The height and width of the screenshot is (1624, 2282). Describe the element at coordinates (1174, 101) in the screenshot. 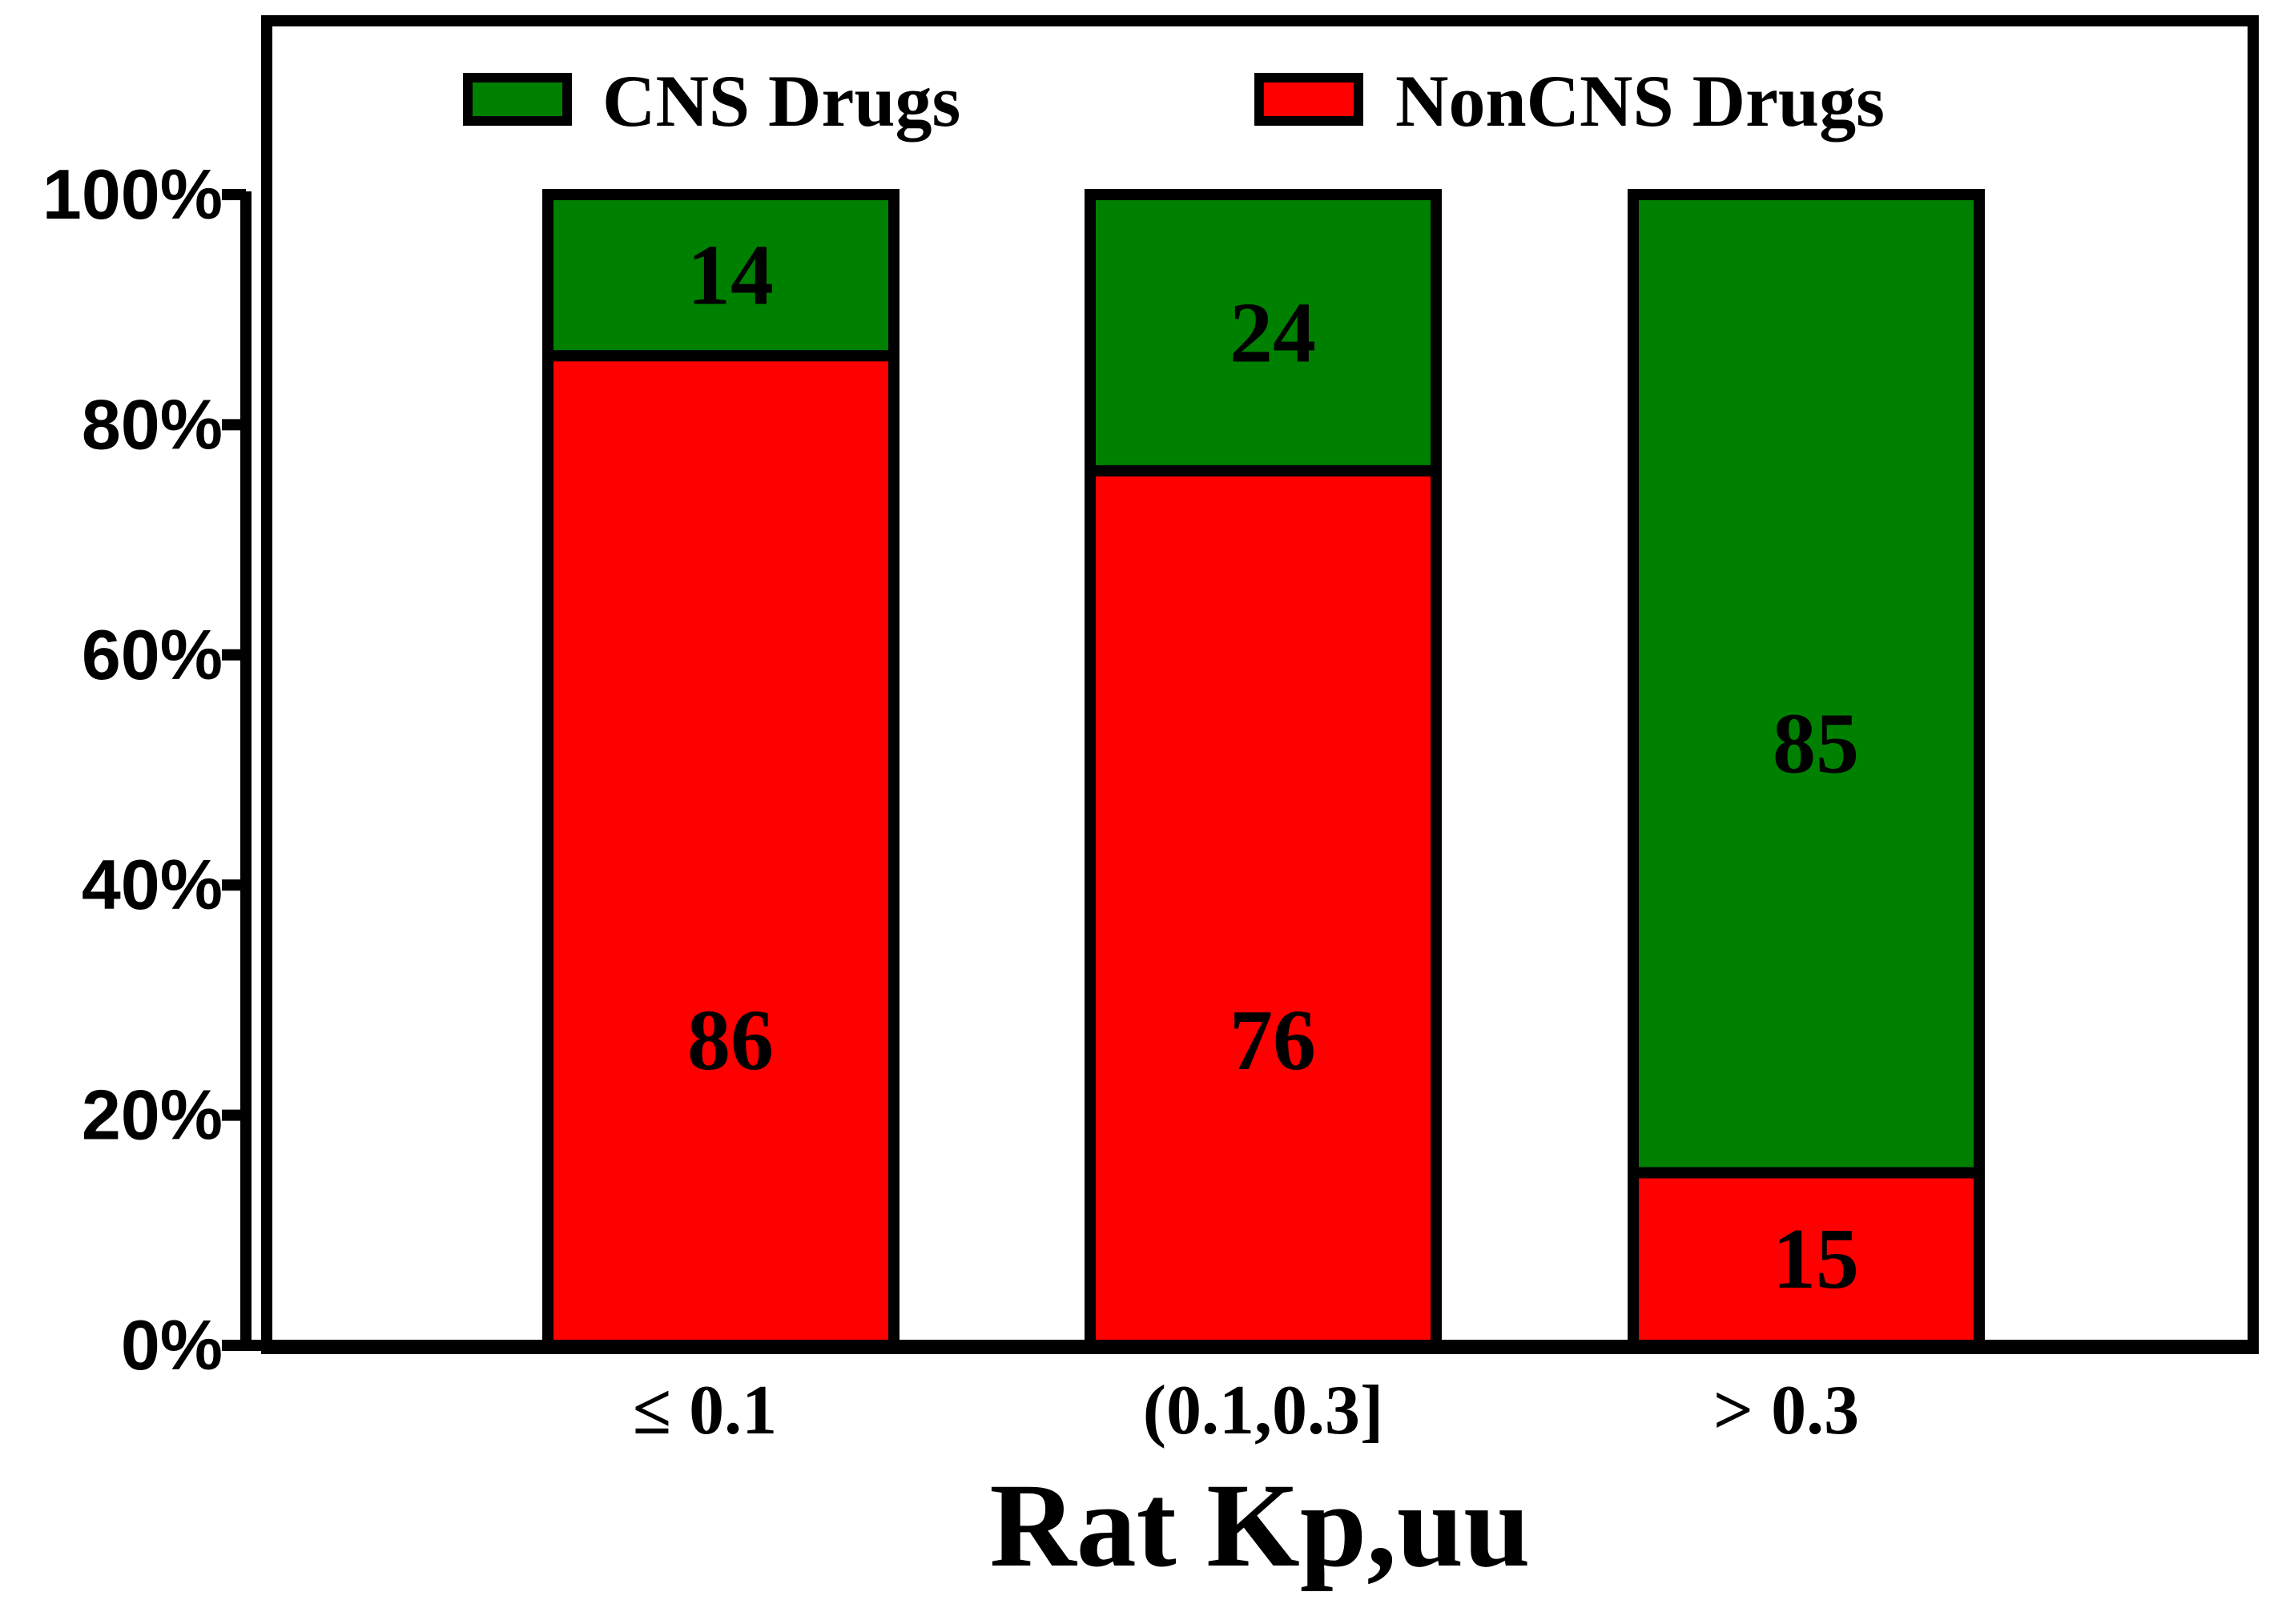

I see `legend: CNS Drugs NonCNS Drugs` at that location.